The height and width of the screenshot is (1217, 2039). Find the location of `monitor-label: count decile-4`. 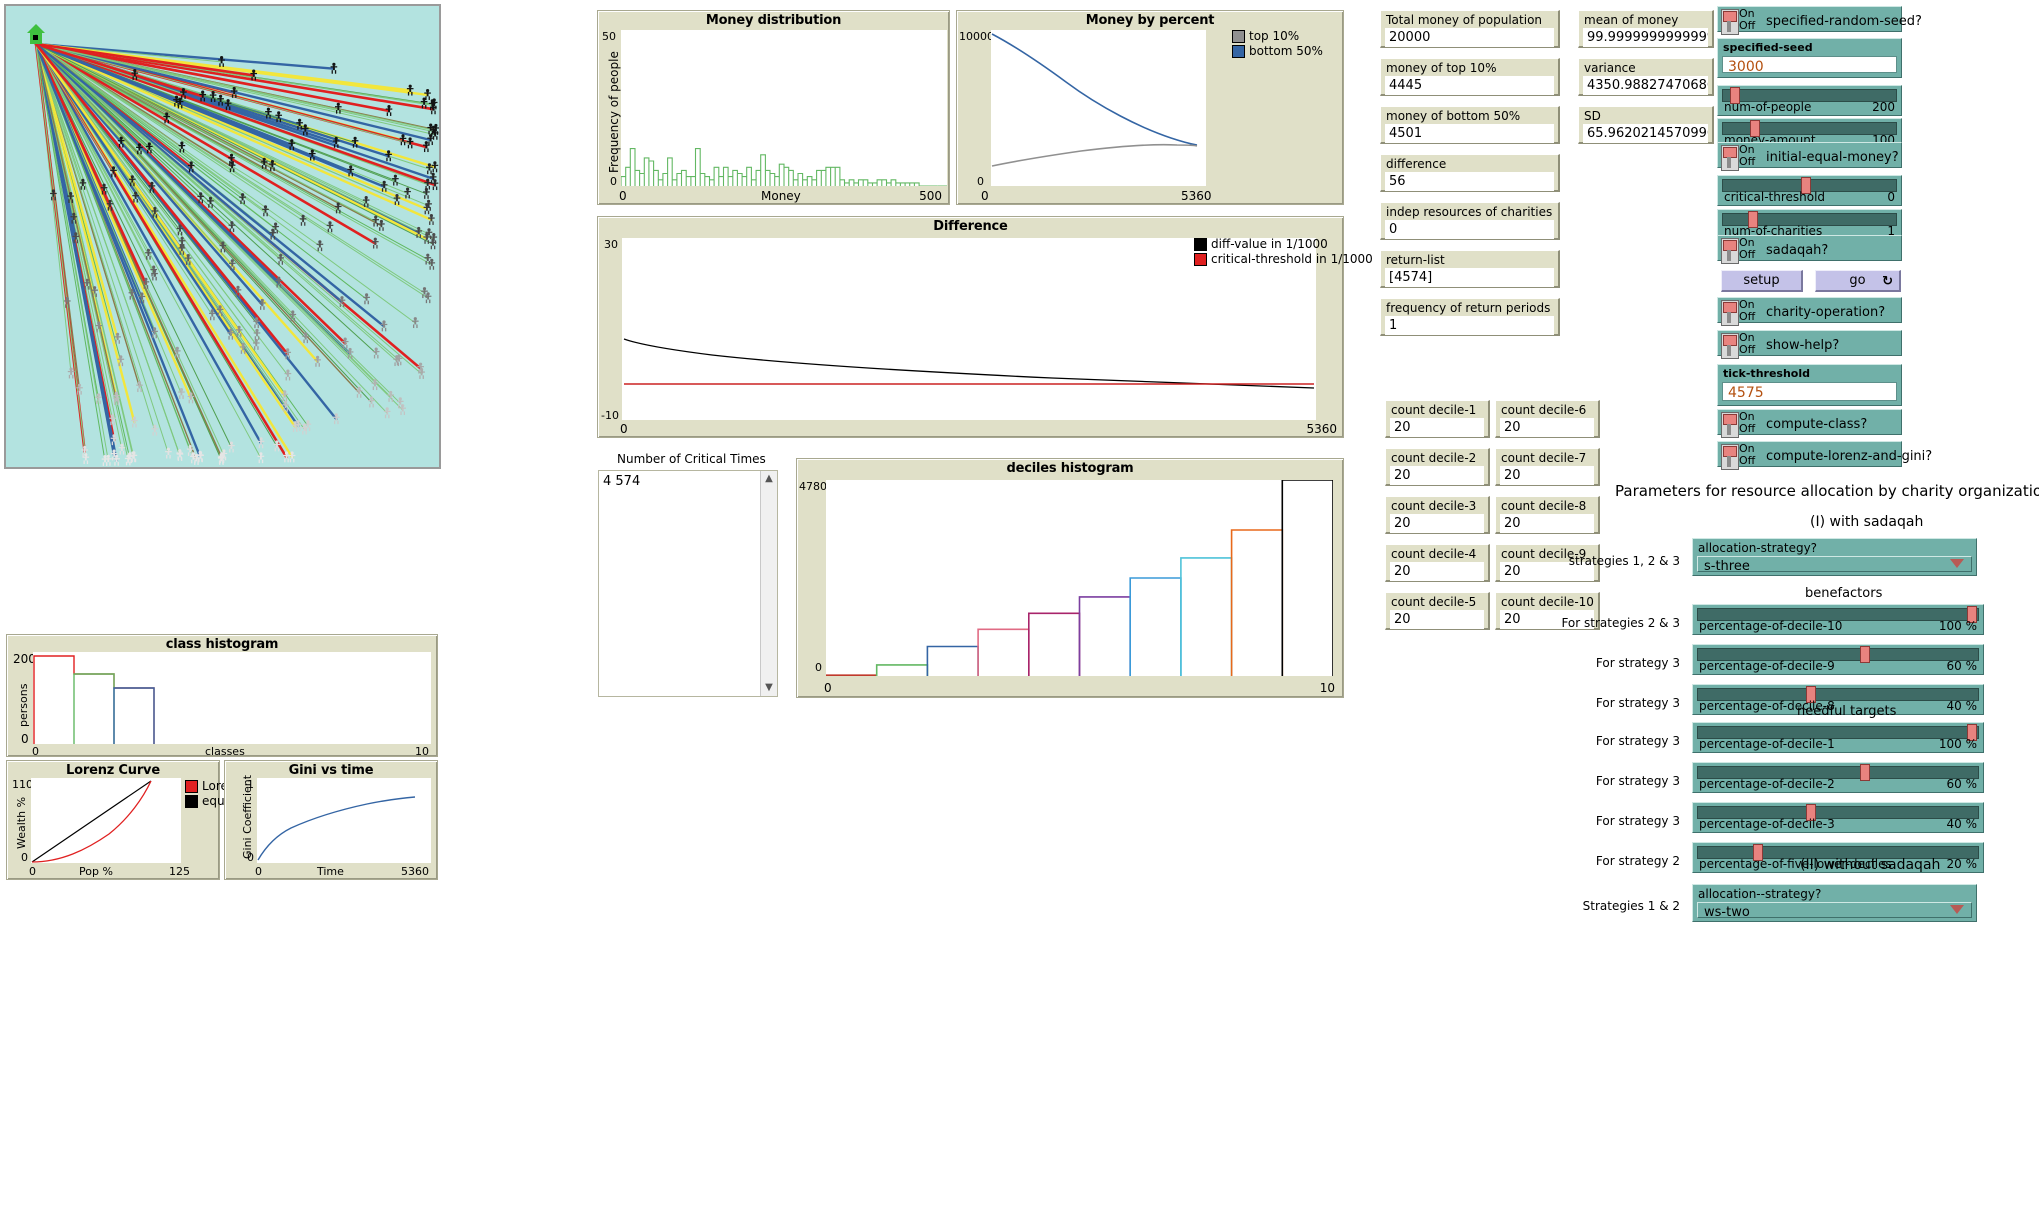

monitor-label: count decile-4 is located at coordinates (1434, 554).